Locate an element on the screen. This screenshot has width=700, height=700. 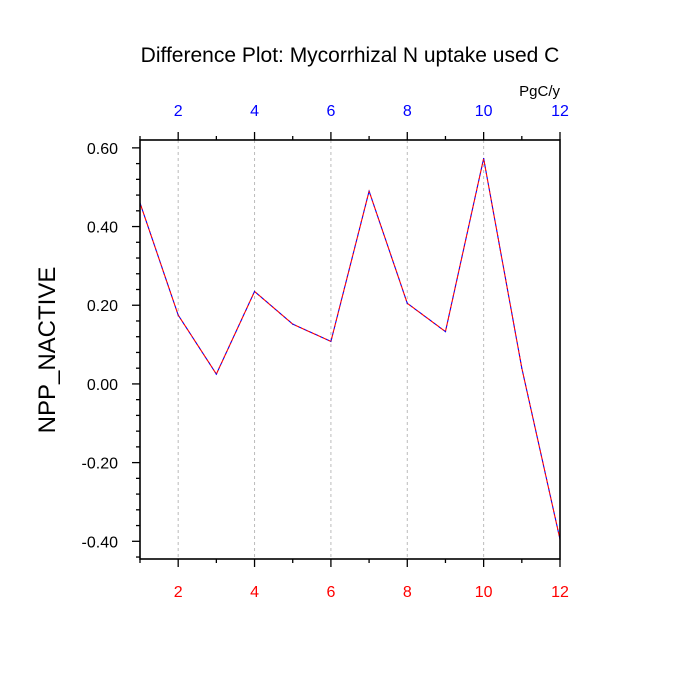
y-tick-label: 0.40 is located at coordinates (102, 228).